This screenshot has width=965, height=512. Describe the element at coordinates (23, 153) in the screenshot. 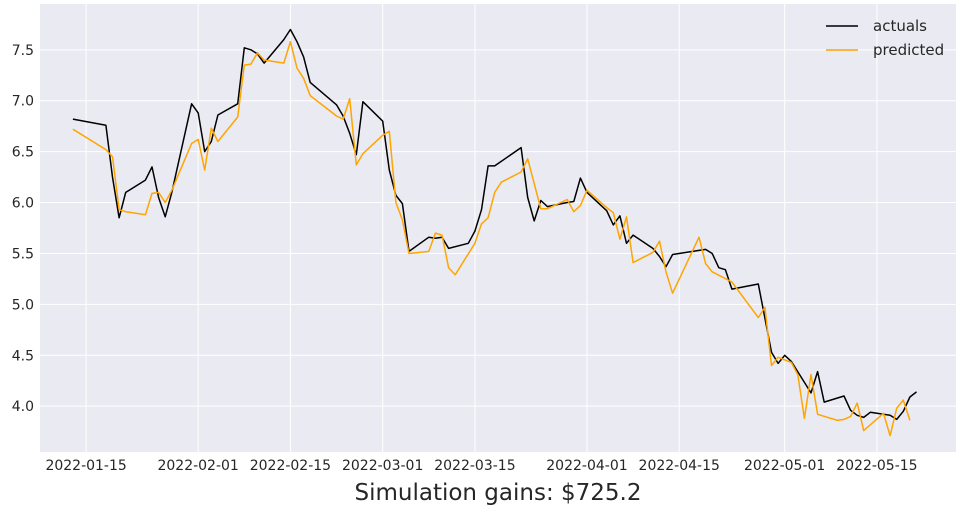

I see `y-tick-label: 6.5` at that location.